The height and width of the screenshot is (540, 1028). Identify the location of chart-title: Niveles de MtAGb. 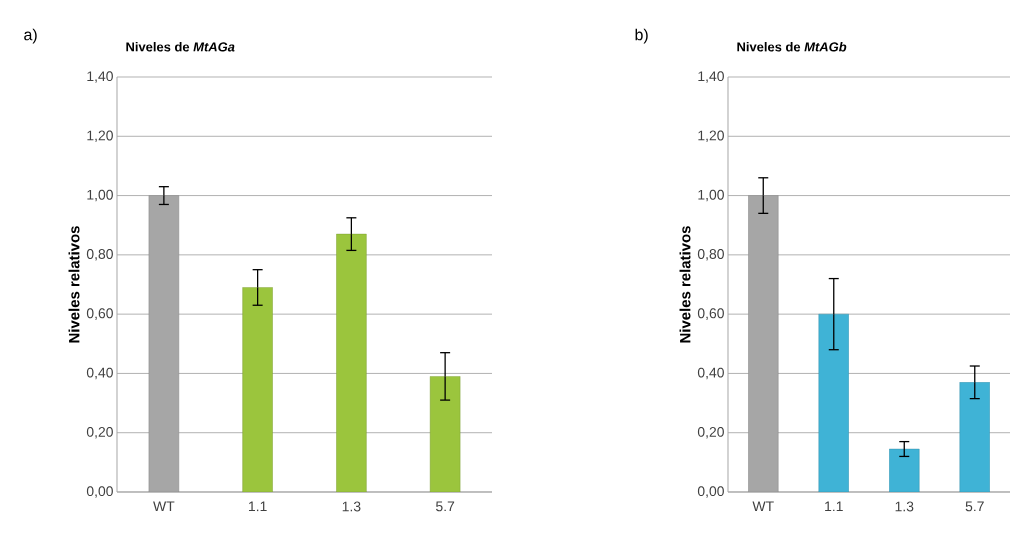
(792, 46).